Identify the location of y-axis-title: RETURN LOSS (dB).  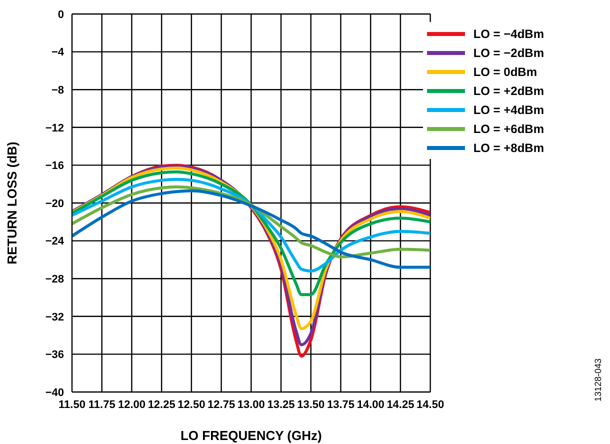
(12, 203).